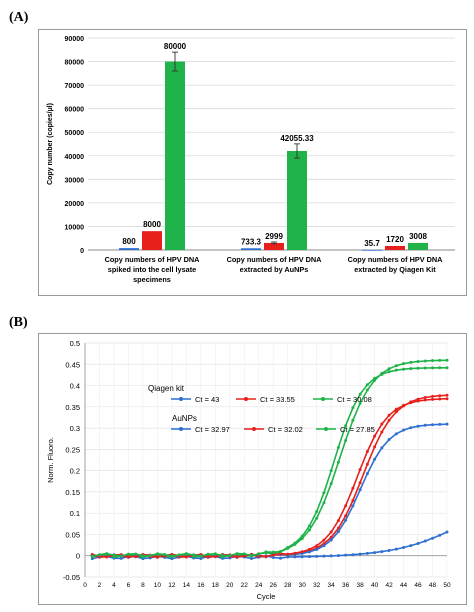  I want to click on y-tick-label: 0.5, so click(75, 343).